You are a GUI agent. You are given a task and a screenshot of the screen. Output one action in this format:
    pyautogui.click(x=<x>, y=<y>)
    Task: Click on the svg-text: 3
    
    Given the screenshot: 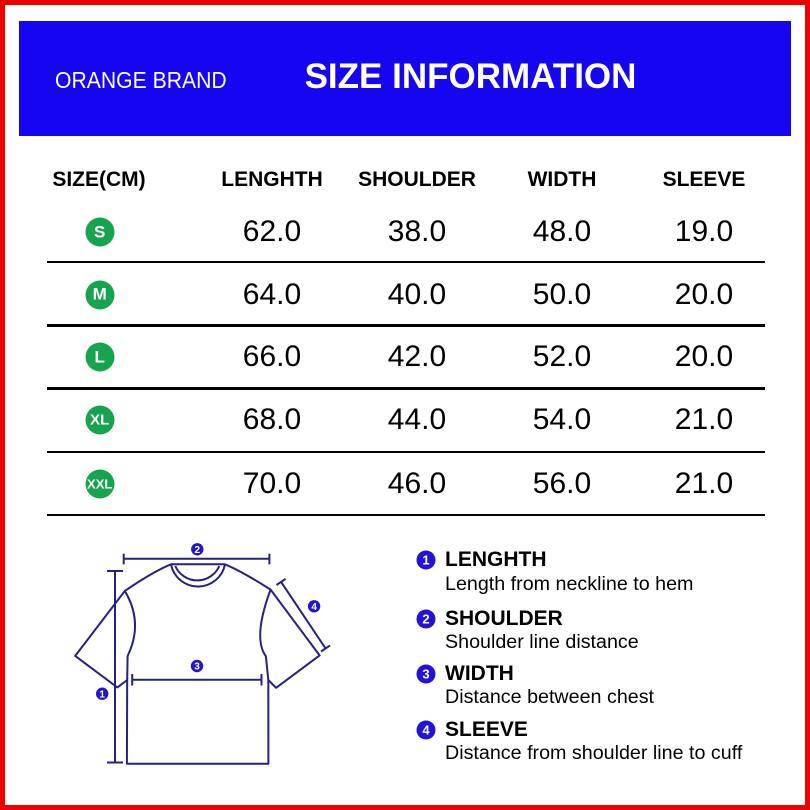 What is the action you would take?
    pyautogui.click(x=197, y=667)
    